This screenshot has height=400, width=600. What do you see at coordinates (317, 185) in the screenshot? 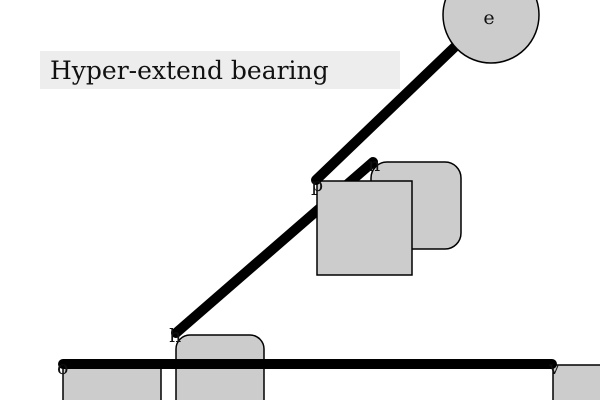
I see `label-p: p` at bounding box center [317, 185].